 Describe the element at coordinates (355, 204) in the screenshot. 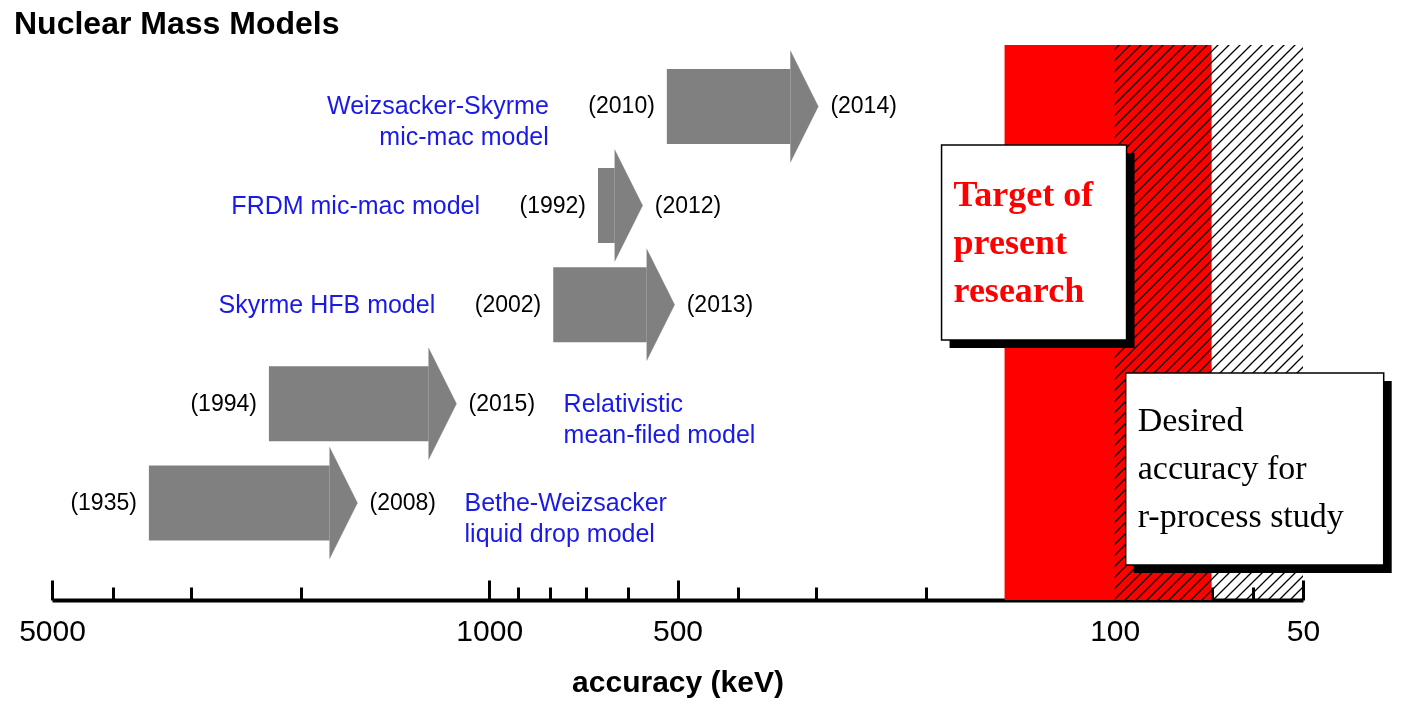

I see `y-tick-label: FRDM mic-mac model` at that location.